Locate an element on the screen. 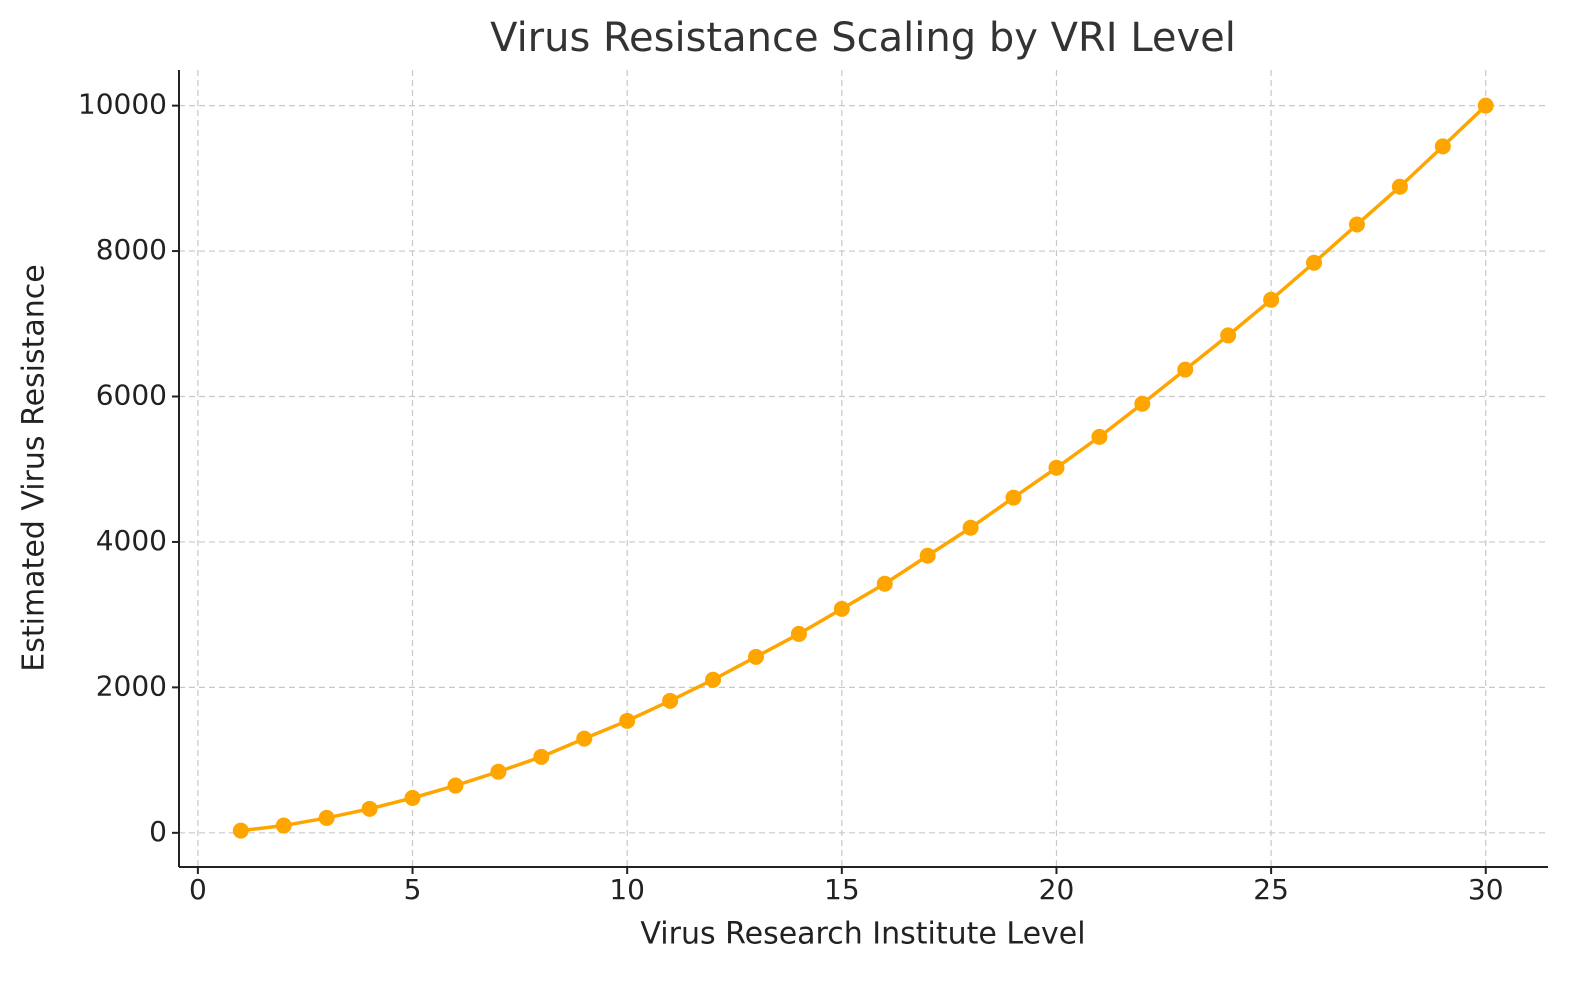 The width and height of the screenshot is (1580, 984). y-tick-label: 10000 is located at coordinates (122, 104).